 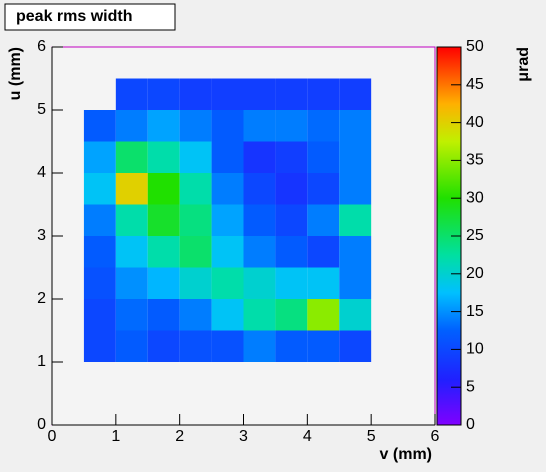 I want to click on y-tick-label: 5, so click(x=41, y=109).